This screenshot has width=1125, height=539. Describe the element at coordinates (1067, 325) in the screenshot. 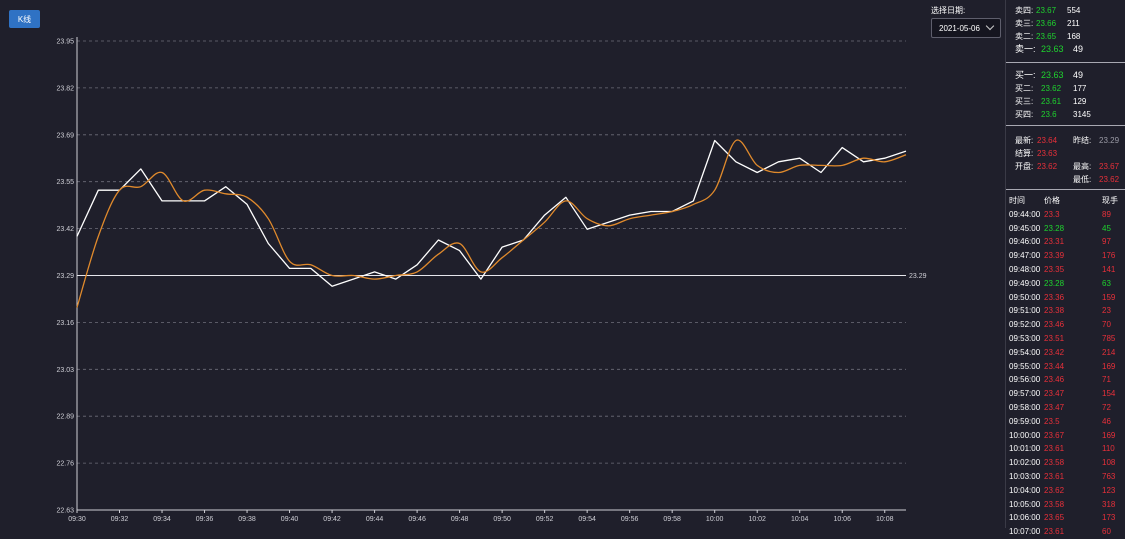

I see `trade-row: 09:52:00 23.46 70` at that location.